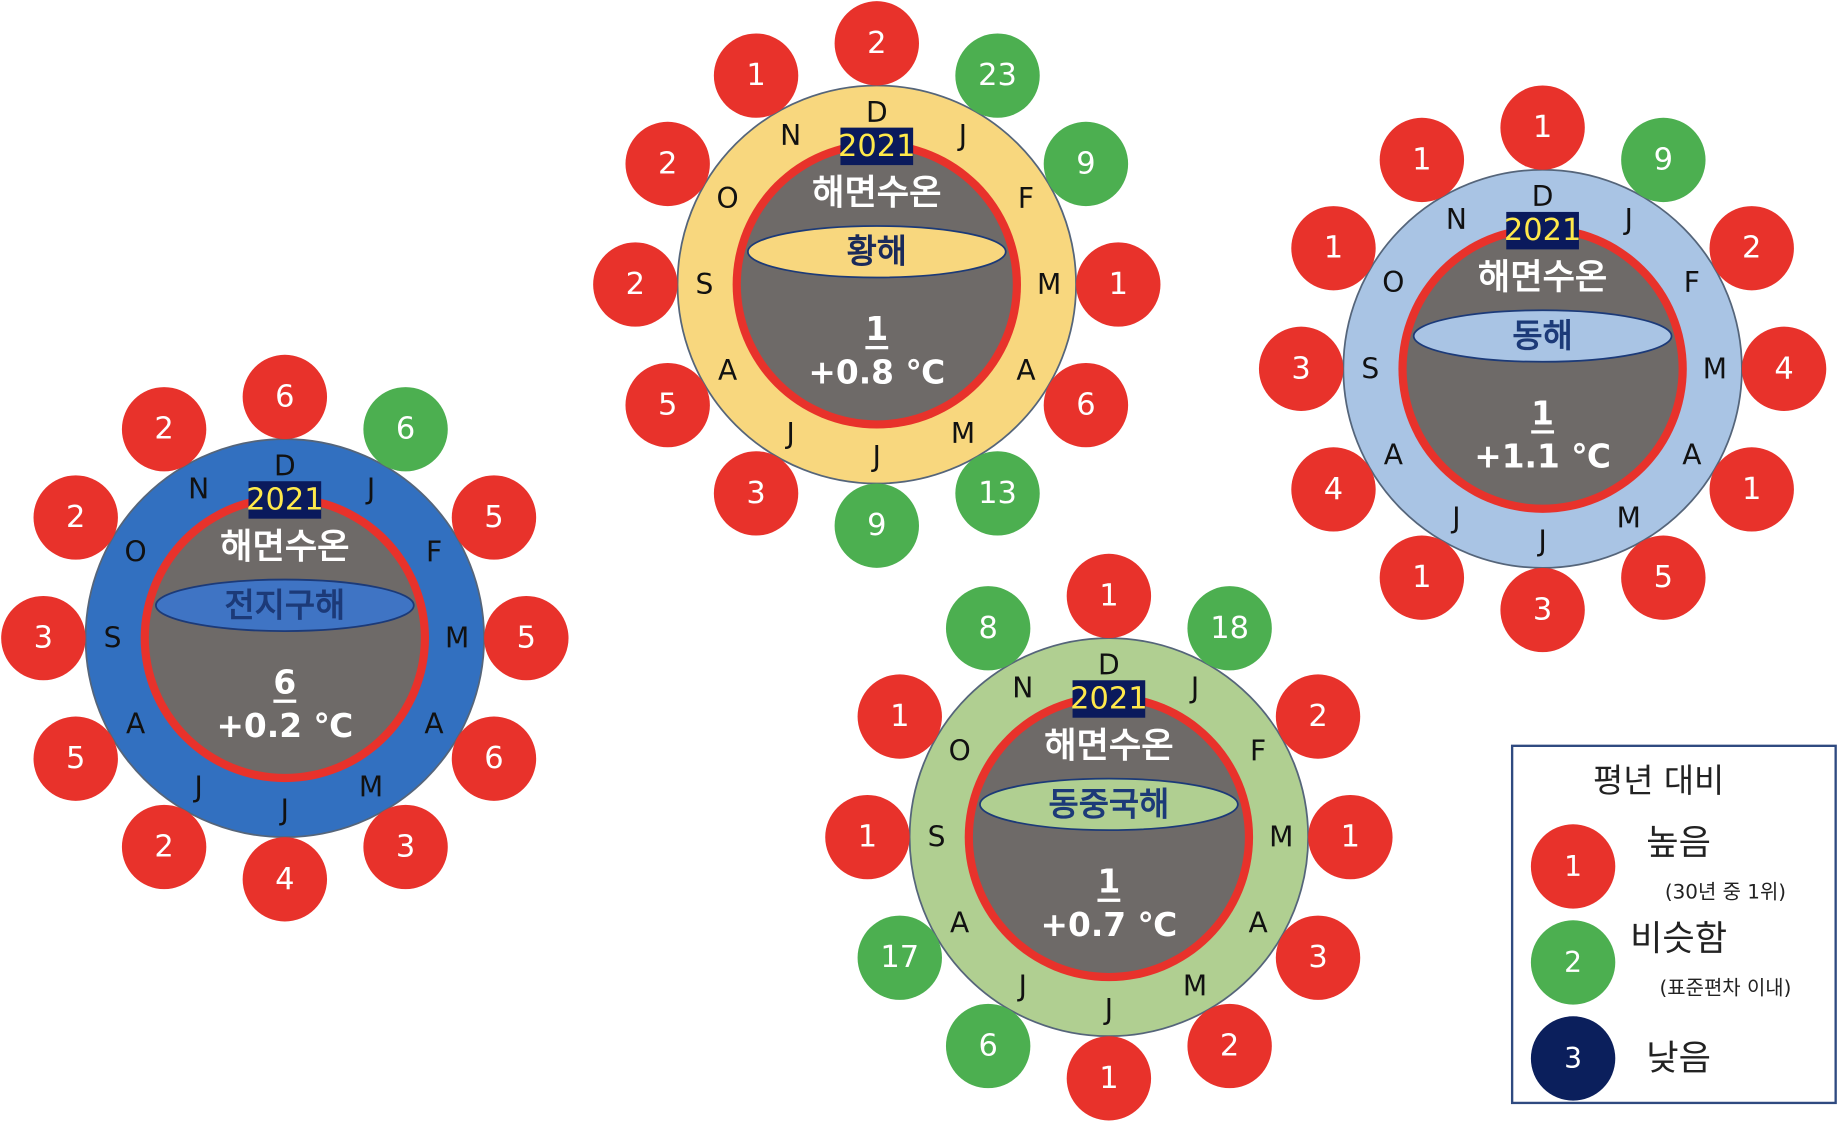 This screenshot has height=1124, width=1838. Describe the element at coordinates (284, 726) in the screenshot. I see `anomaly: +0.2 ℃` at that location.